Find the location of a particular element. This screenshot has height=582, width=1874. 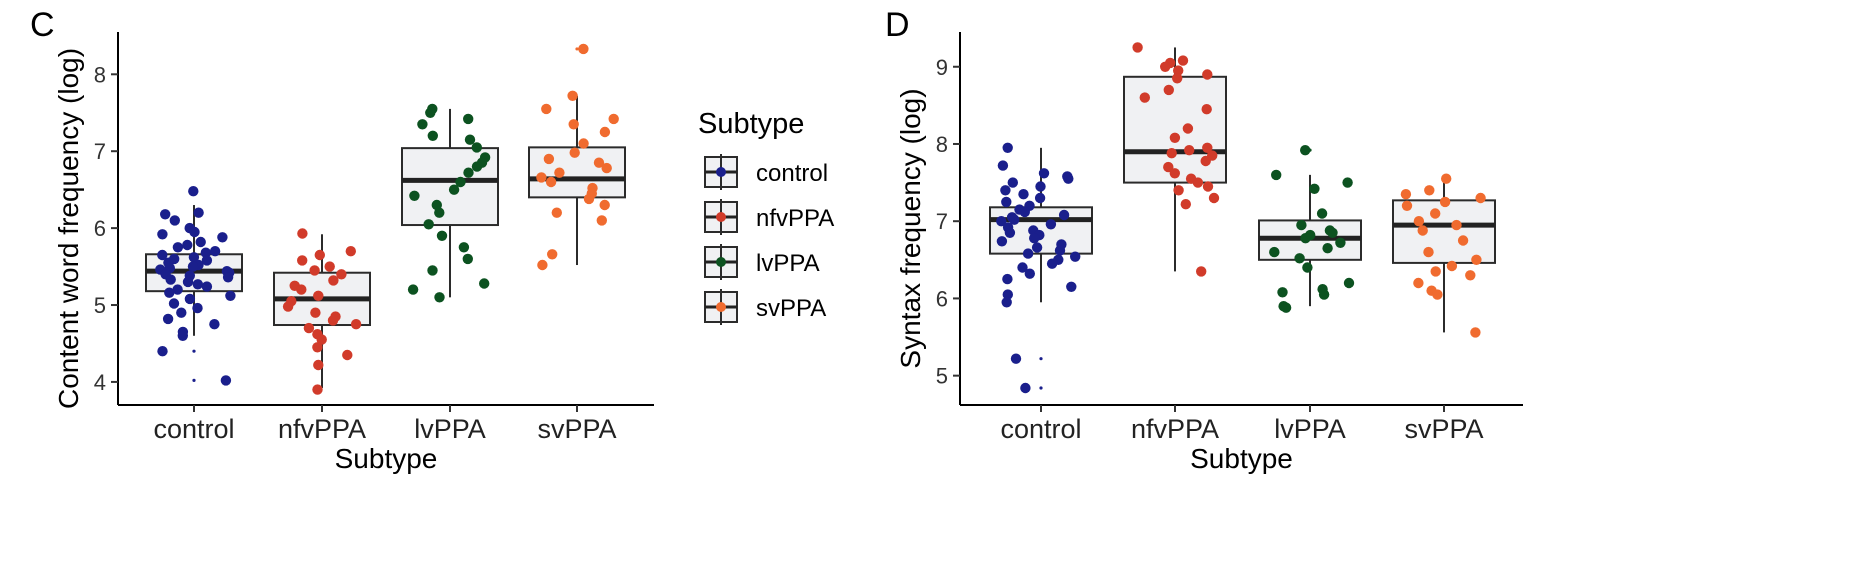

legend-label: lvPPA is located at coordinates (788, 263).